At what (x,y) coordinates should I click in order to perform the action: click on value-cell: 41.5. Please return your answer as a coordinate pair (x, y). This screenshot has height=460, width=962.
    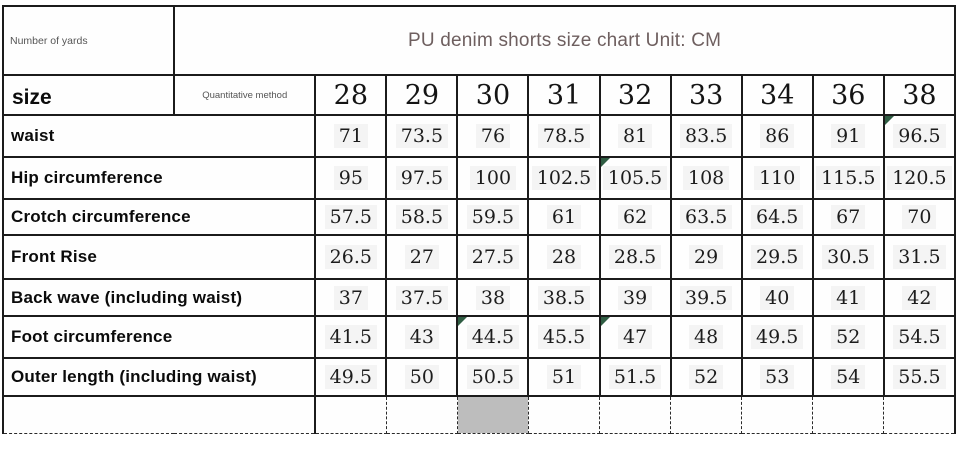
    Looking at the image, I should click on (351, 337).